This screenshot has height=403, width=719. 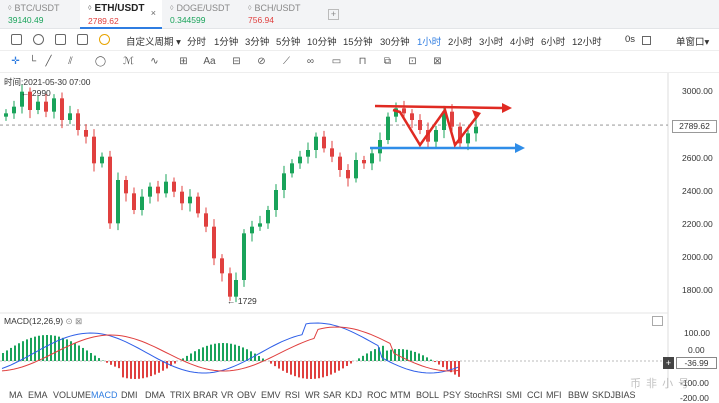 What do you see at coordinates (206, 395) in the screenshot?
I see `indicator-brar: BRAR` at bounding box center [206, 395].